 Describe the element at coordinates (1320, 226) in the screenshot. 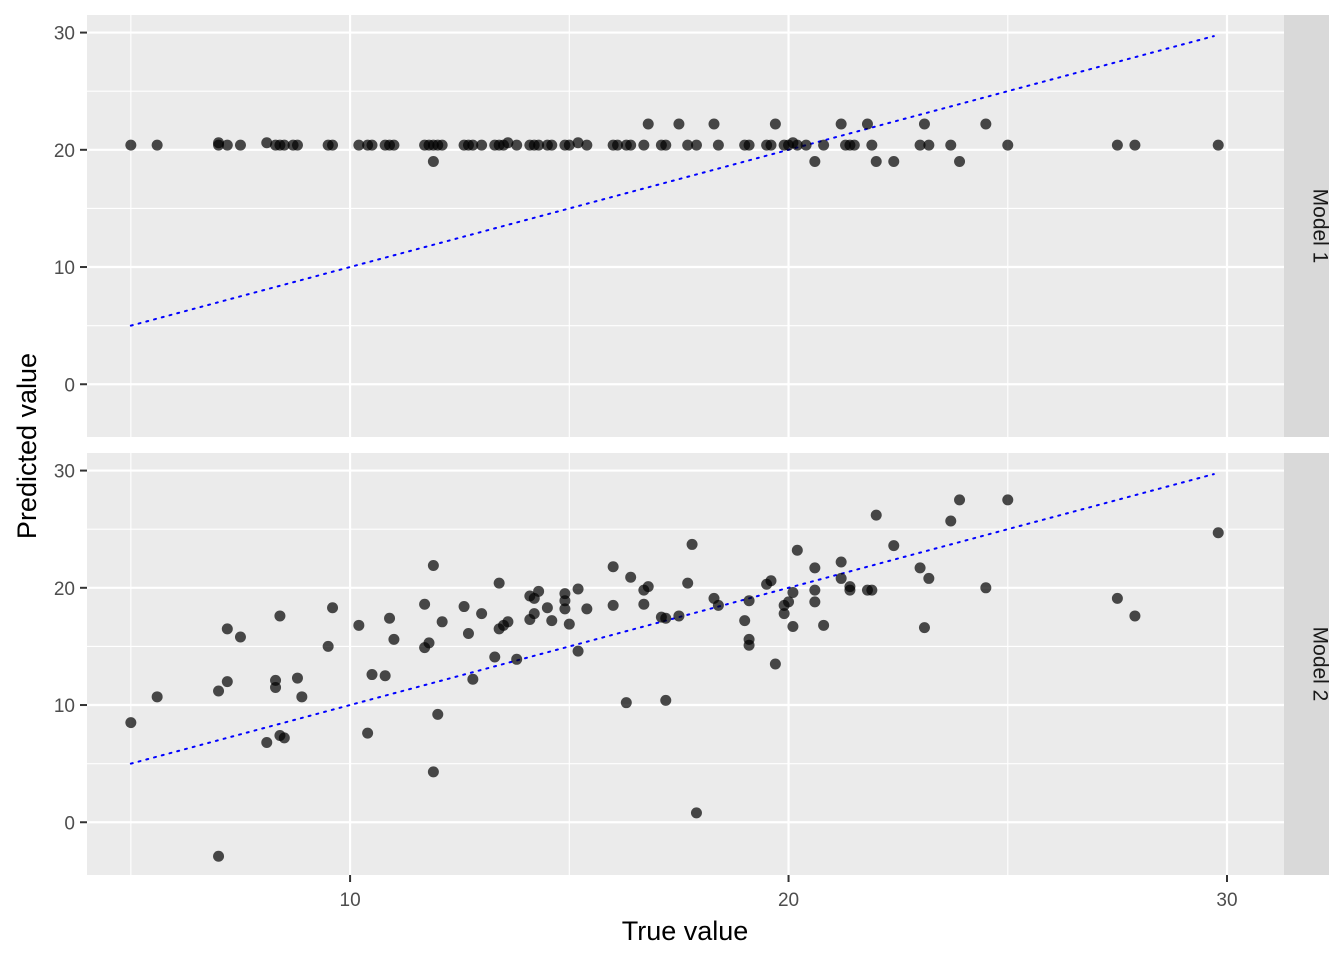

I see `facet-strip-label: Model 1` at that location.